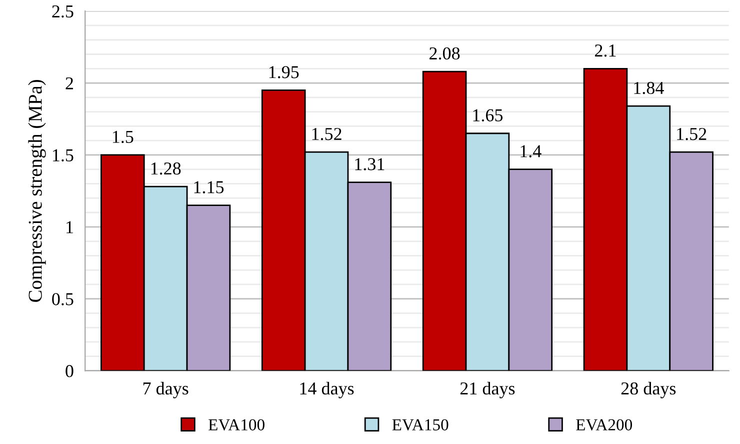  Describe the element at coordinates (327, 390) in the screenshot. I see `x-tick-label: 14 days` at that location.